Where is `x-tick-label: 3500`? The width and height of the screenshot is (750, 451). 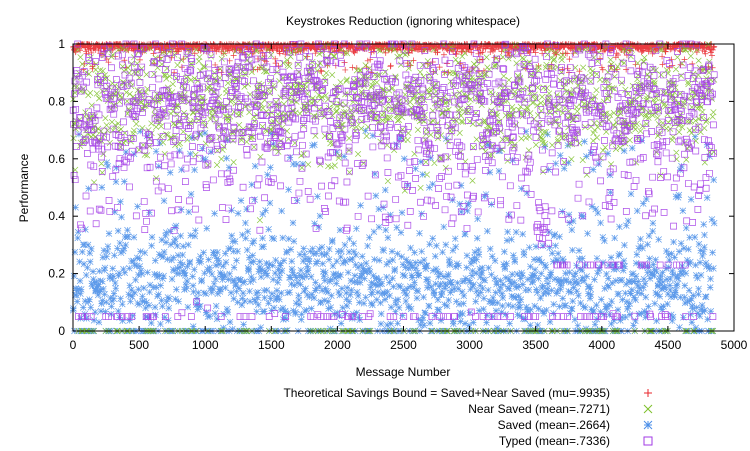 x-tick-label: 3500 is located at coordinates (535, 345).